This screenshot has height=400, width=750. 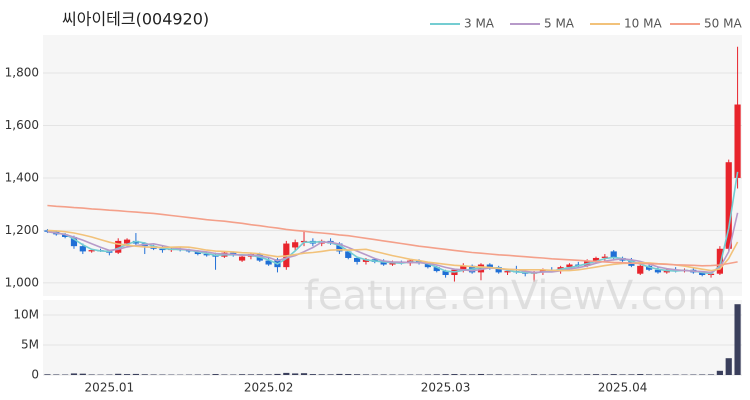 I want to click on chart-title: 씨아이테크(004920), so click(x=135, y=19).